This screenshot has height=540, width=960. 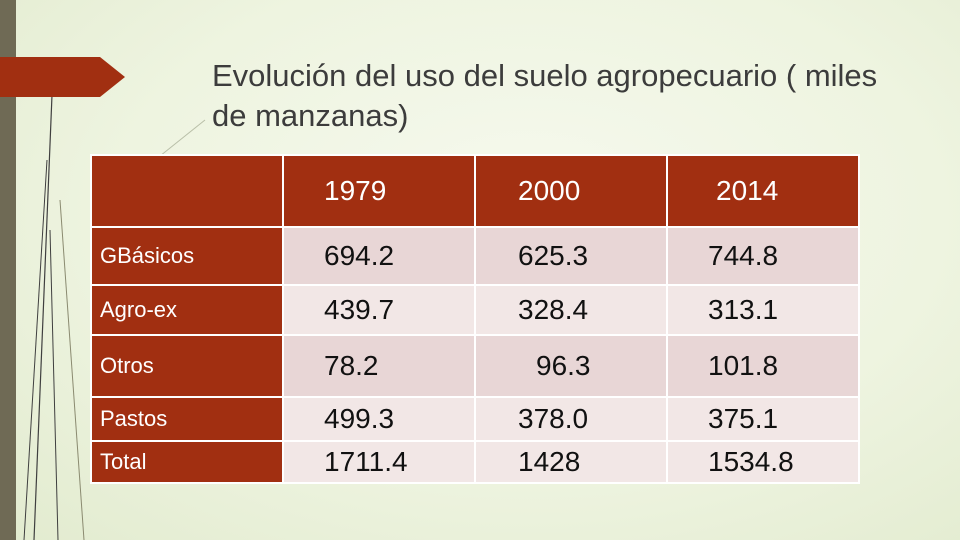 What do you see at coordinates (379, 462) in the screenshot?
I see `table-cell: 1711.4` at bounding box center [379, 462].